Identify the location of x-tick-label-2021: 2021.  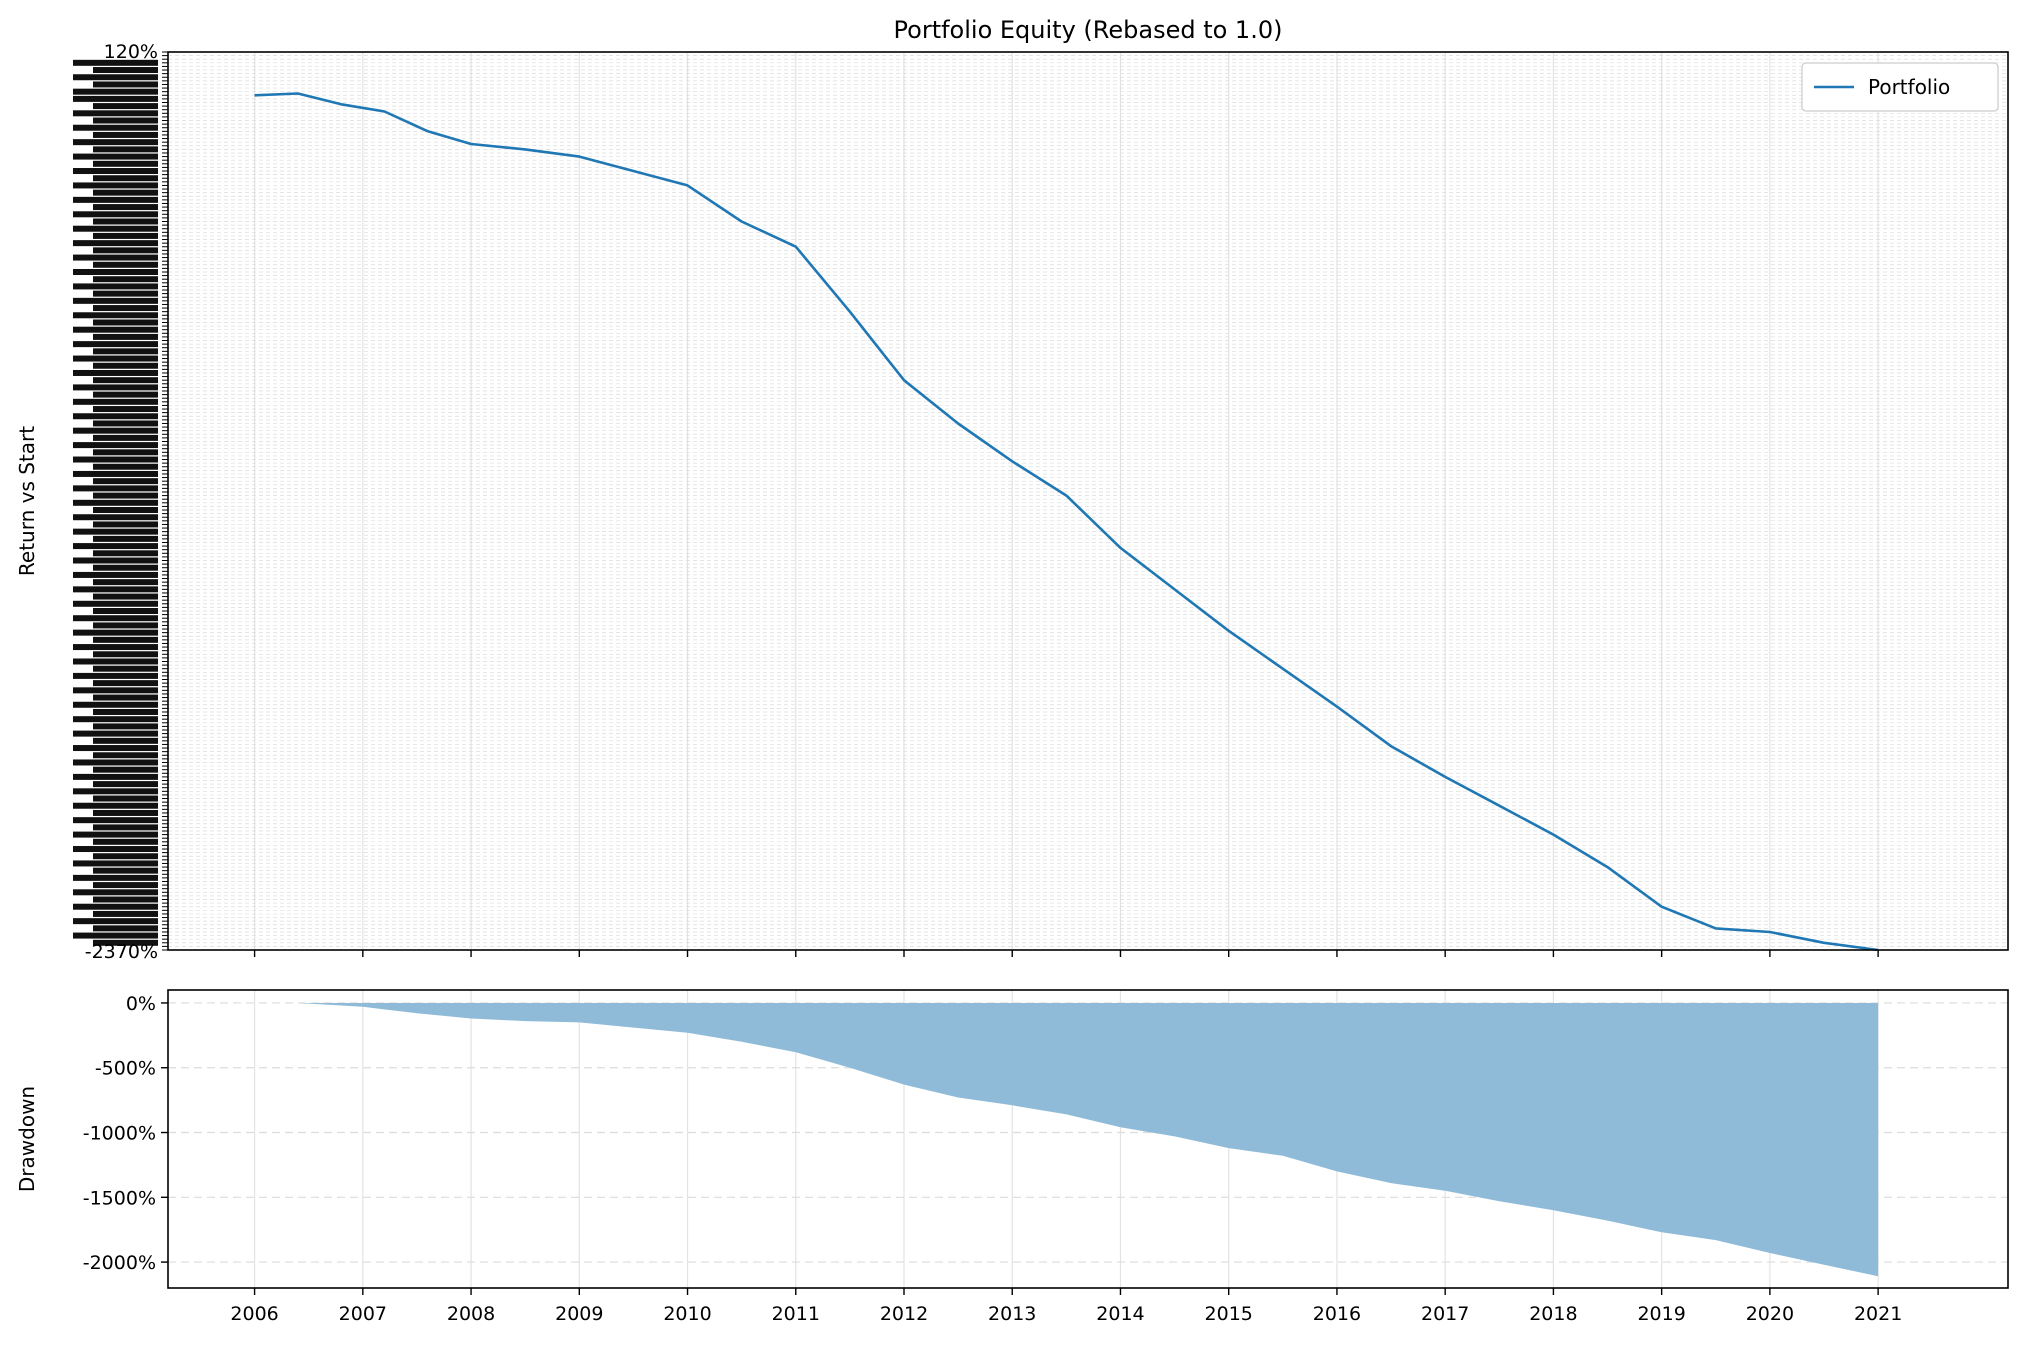
(1878, 1314).